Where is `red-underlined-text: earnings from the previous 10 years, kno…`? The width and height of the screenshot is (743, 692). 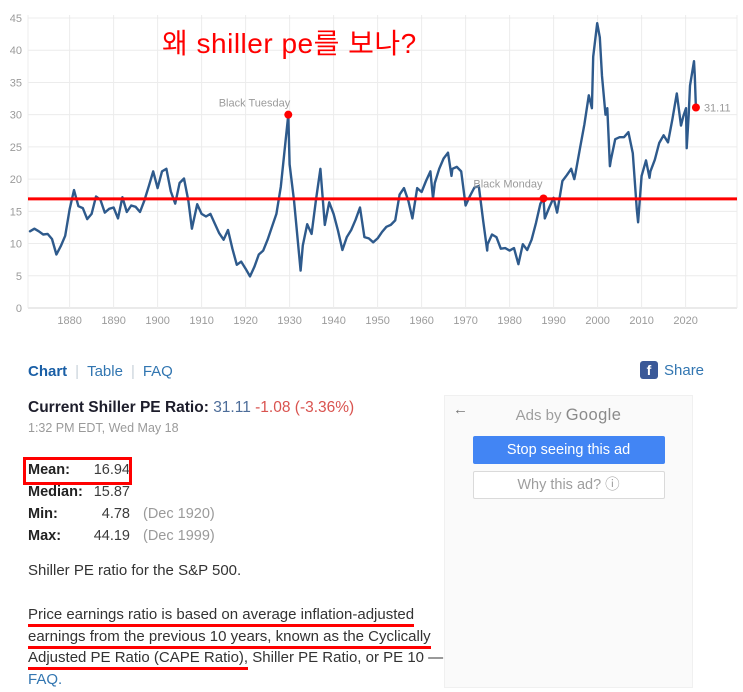
red-underlined-text: earnings from the previous 10 years, kno… is located at coordinates (229, 638).